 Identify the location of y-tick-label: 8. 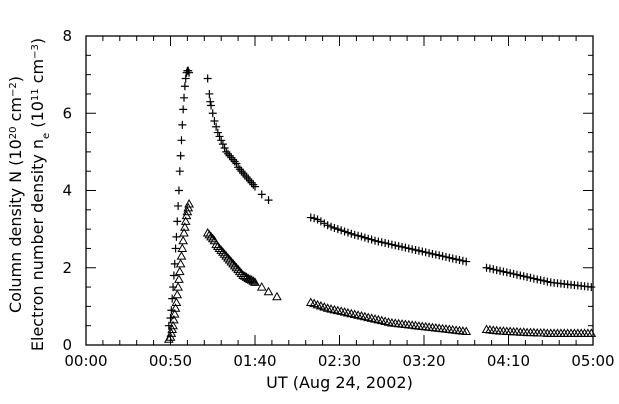
(67, 36).